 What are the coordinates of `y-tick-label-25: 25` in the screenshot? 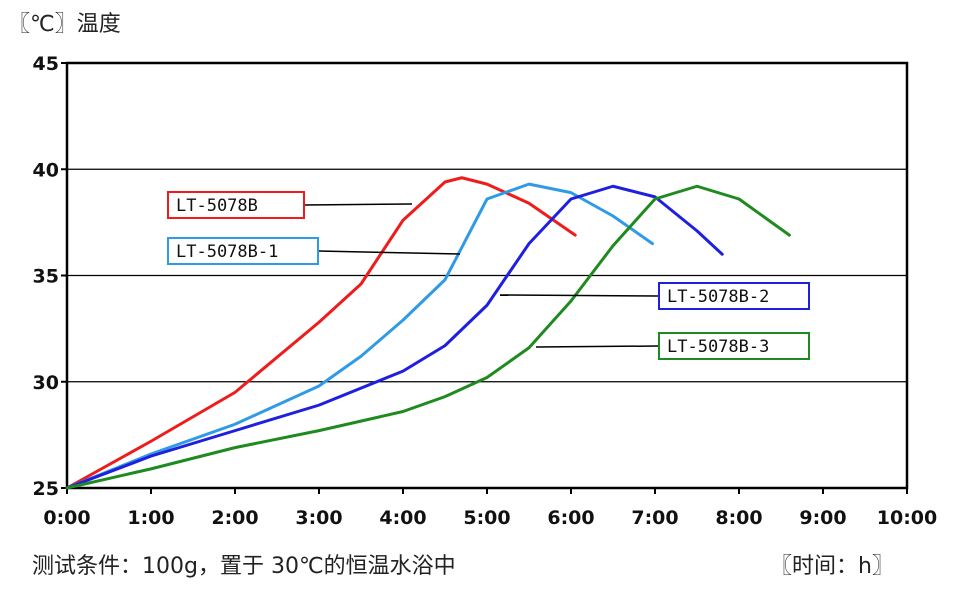 It's located at (46, 489).